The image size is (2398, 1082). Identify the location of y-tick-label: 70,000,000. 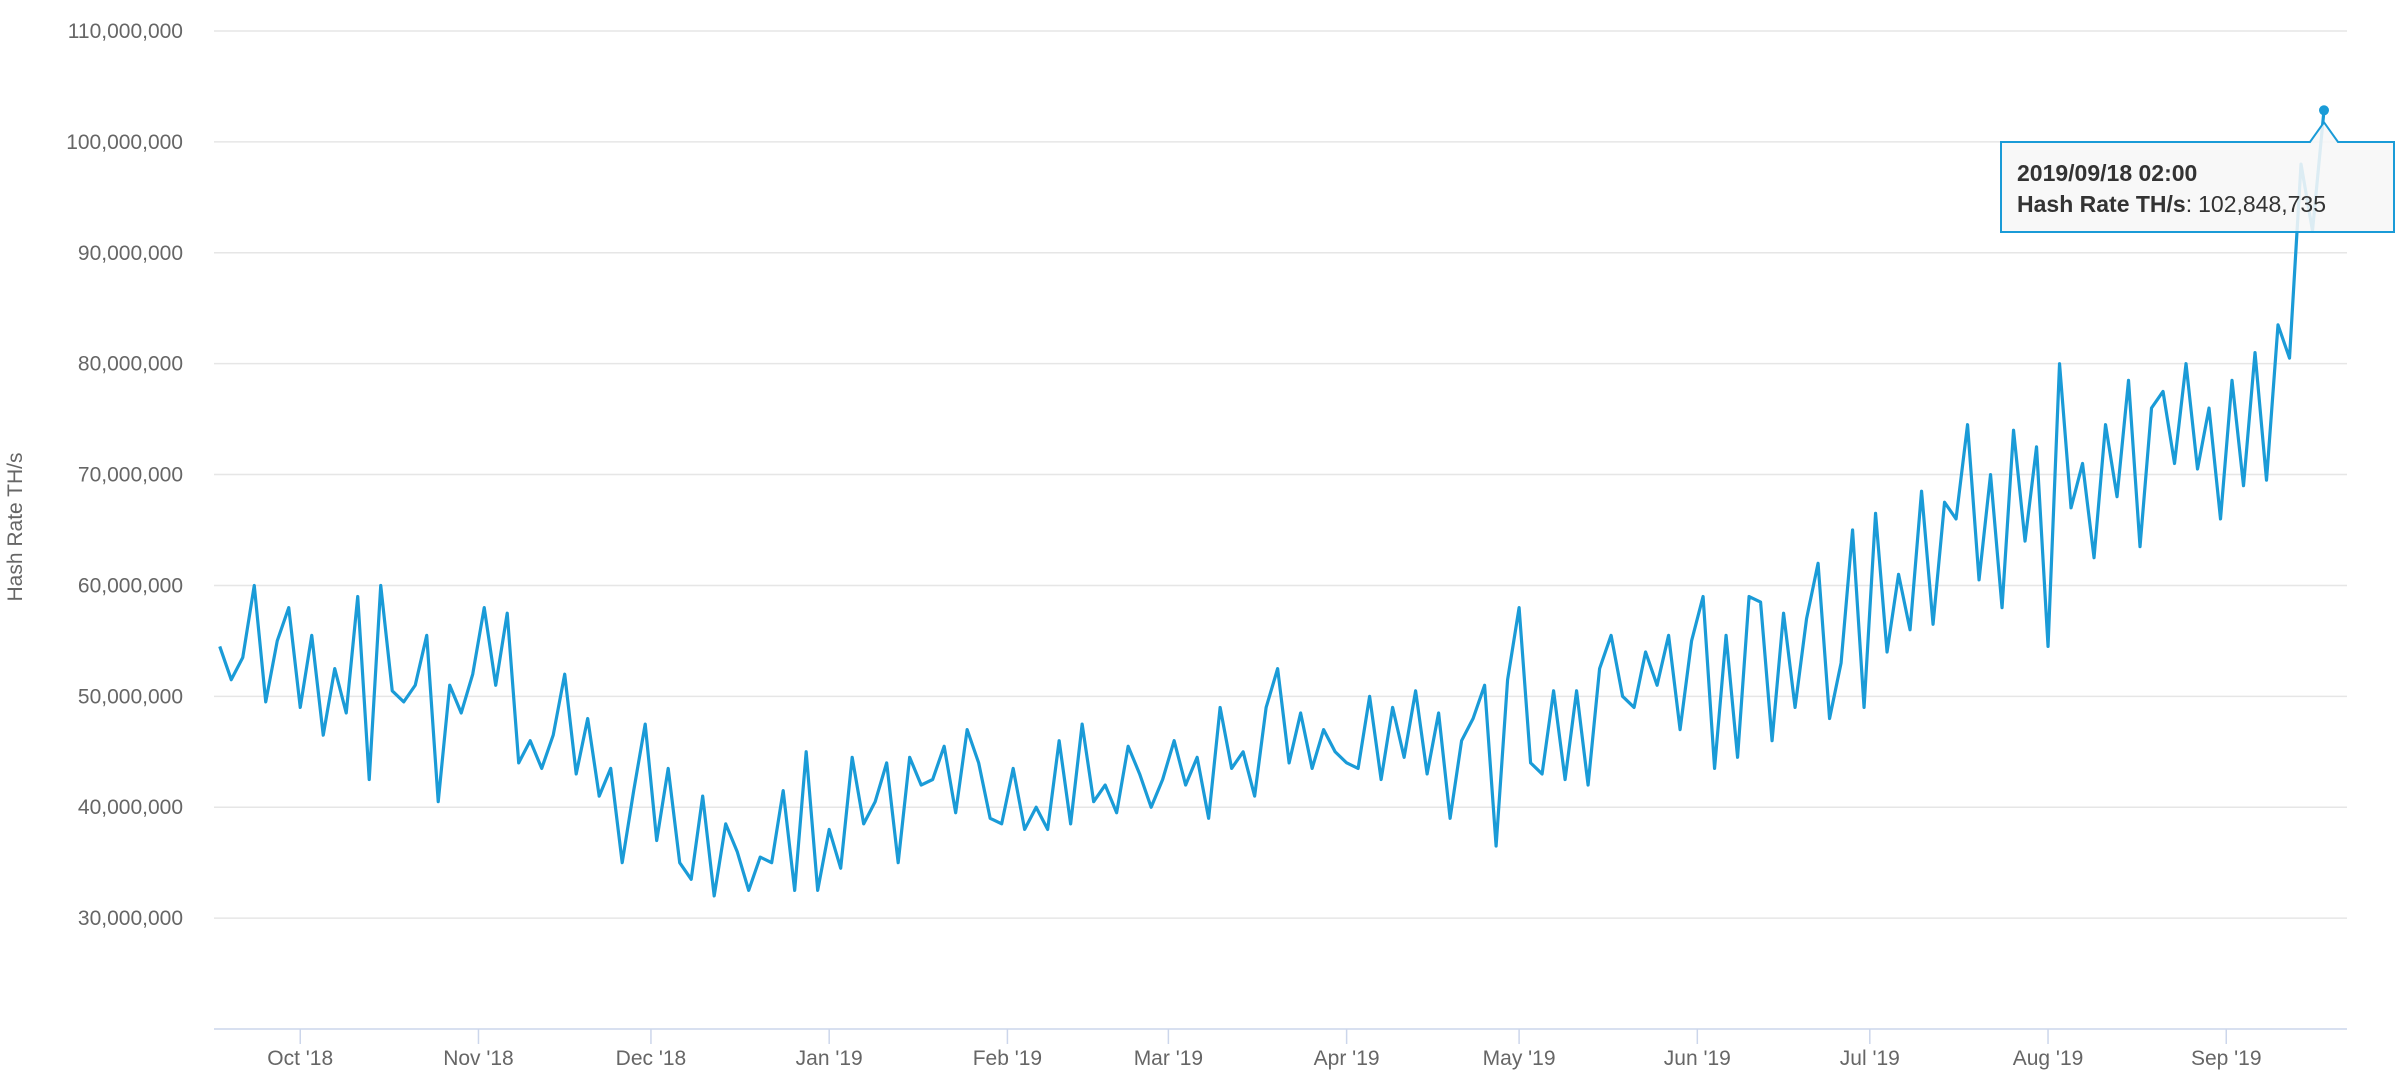
(130, 475).